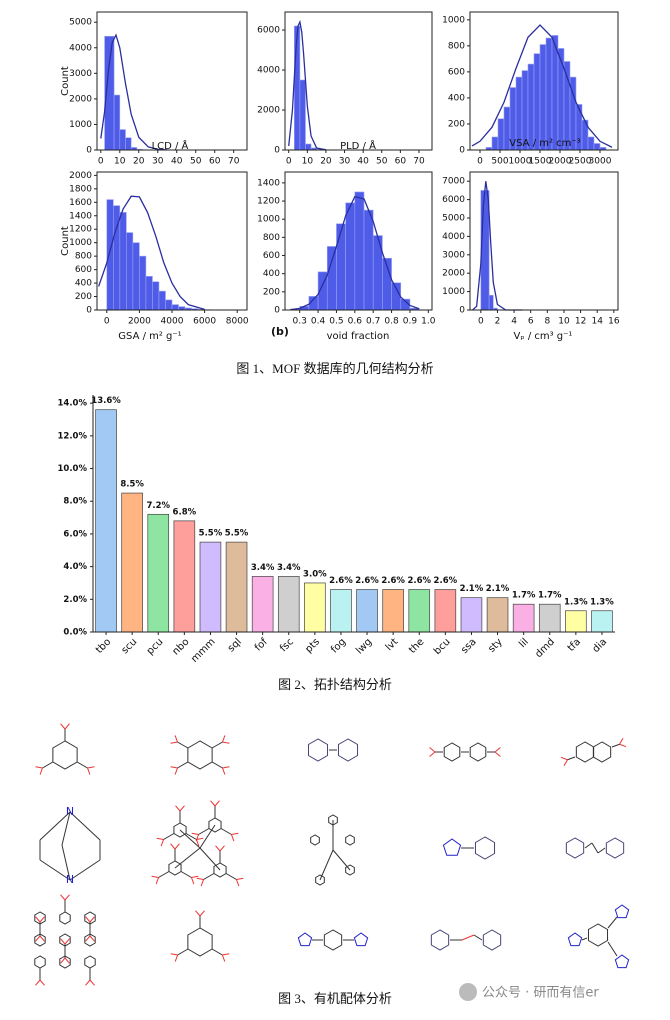 The height and width of the screenshot is (1020, 670). Describe the element at coordinates (363, 162) in the screenshot. I see `x-tick-label: 40` at that location.